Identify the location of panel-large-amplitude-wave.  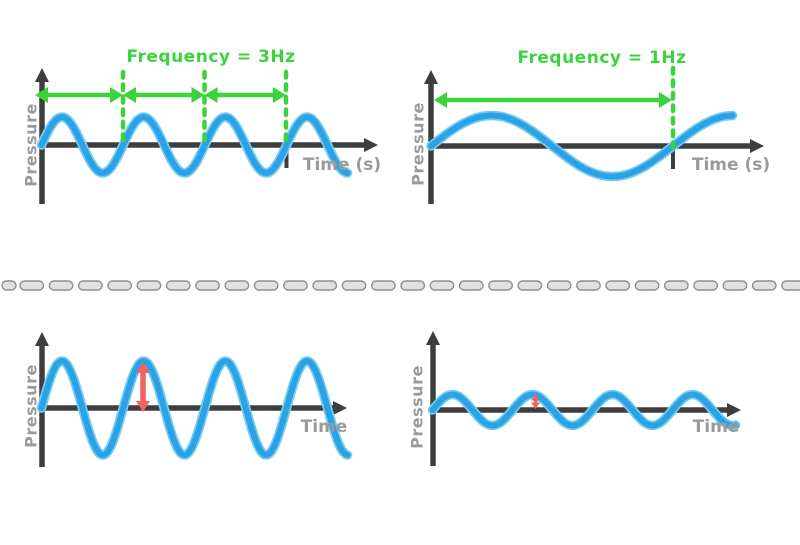
(194, 399).